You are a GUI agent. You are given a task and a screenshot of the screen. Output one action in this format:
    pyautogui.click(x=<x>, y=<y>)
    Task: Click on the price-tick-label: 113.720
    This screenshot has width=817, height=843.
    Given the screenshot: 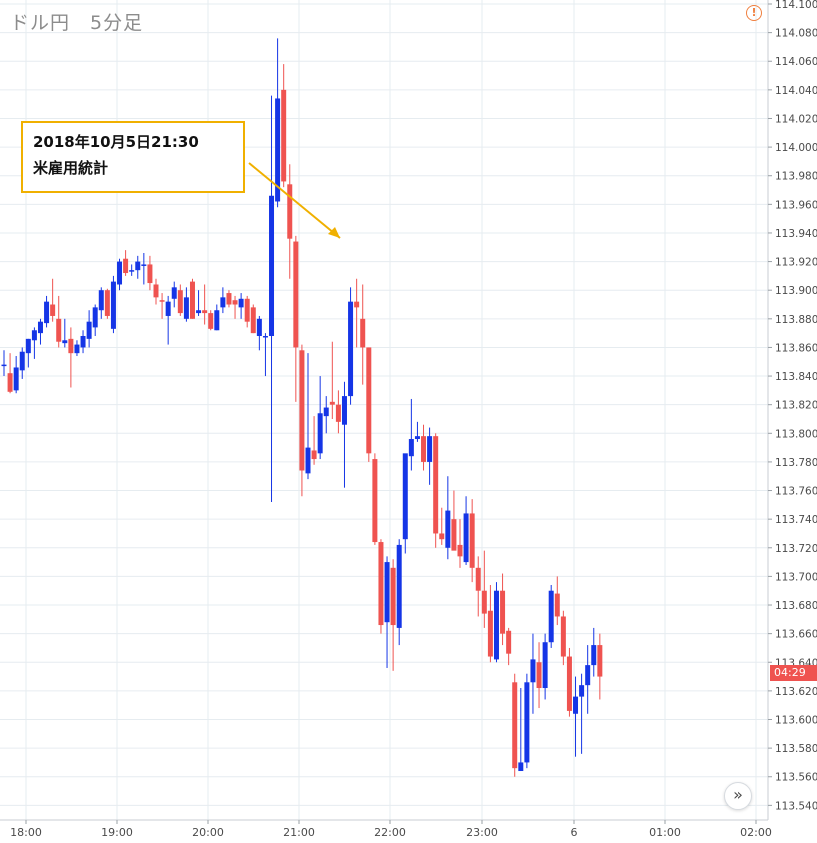 What is the action you would take?
    pyautogui.click(x=796, y=549)
    